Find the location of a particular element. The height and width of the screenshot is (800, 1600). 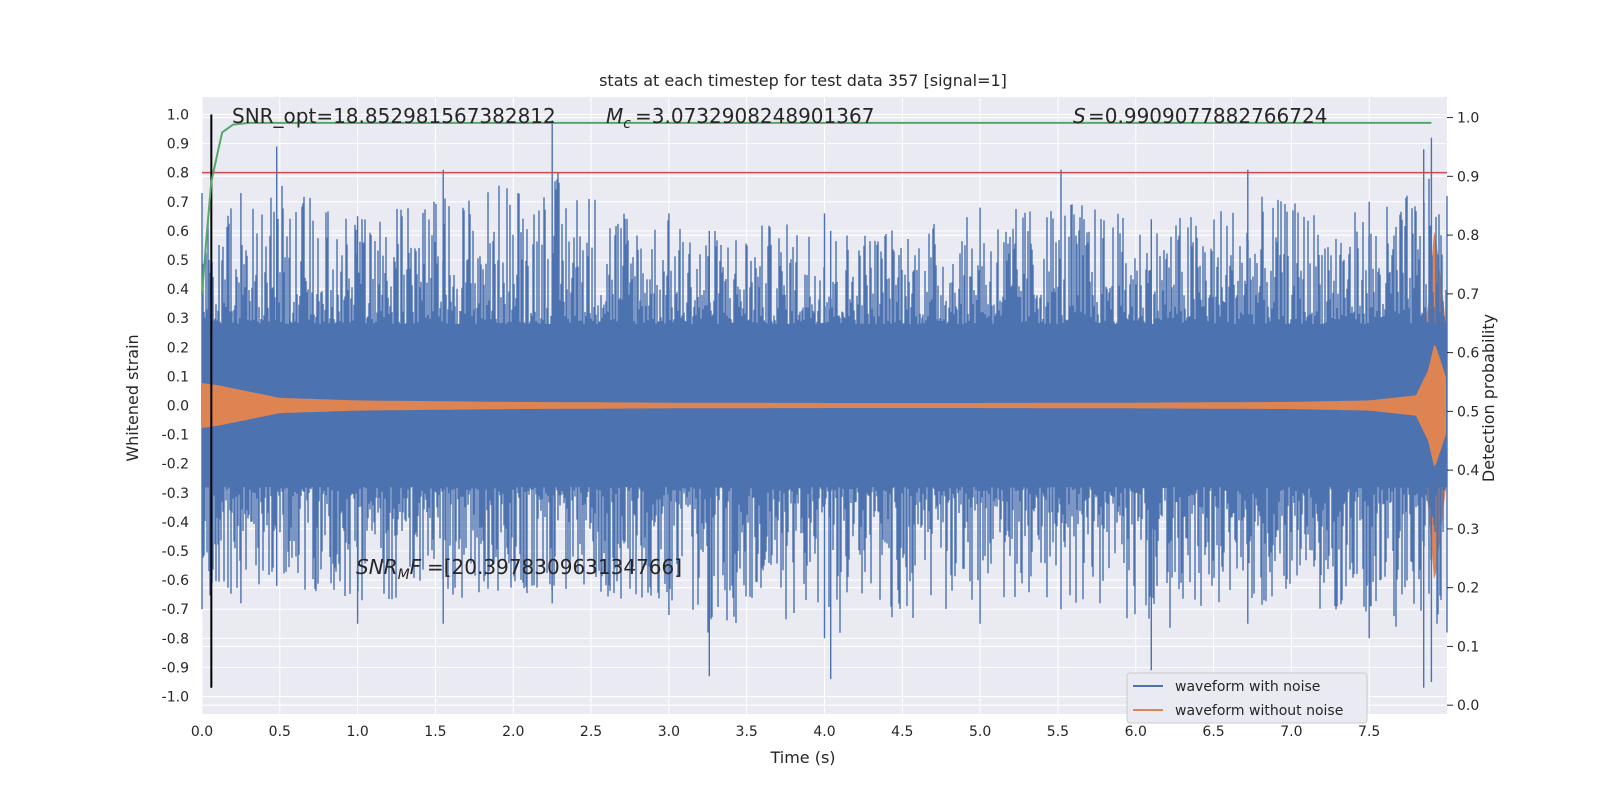

y-tick-label: 1.0 is located at coordinates (178, 115).